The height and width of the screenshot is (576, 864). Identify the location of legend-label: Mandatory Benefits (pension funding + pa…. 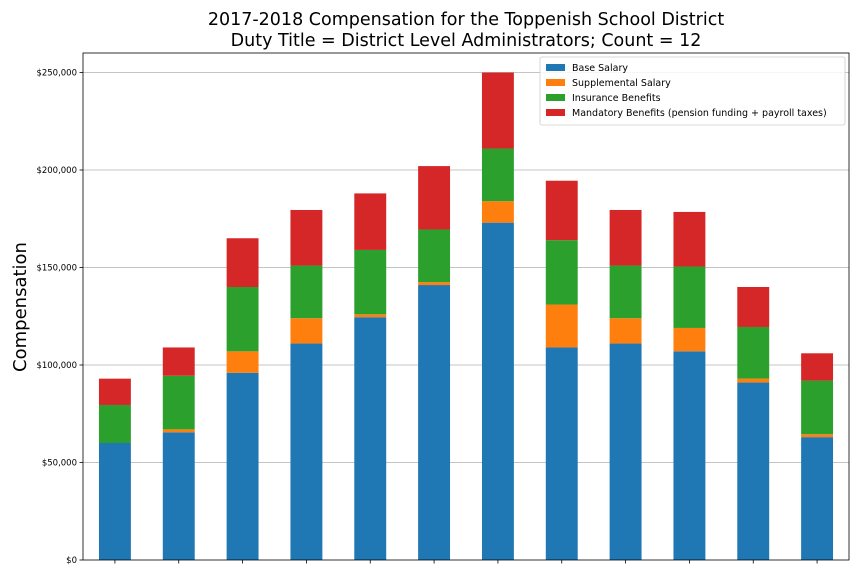
(699, 113).